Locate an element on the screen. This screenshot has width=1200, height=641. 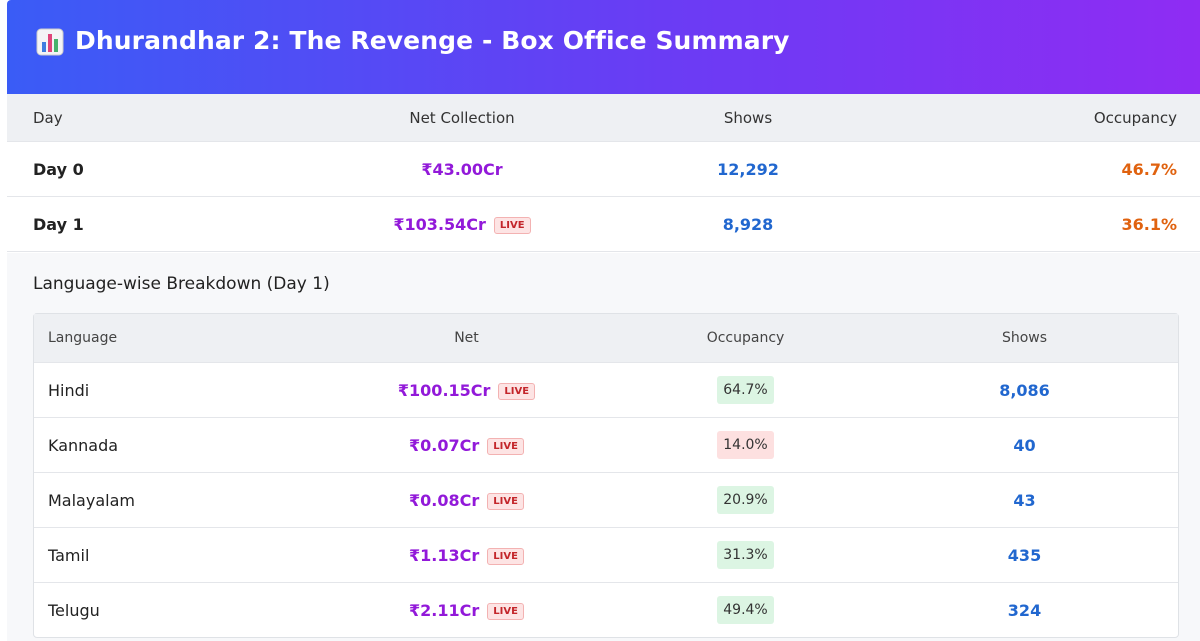
shows: 40 is located at coordinates (1024, 445).